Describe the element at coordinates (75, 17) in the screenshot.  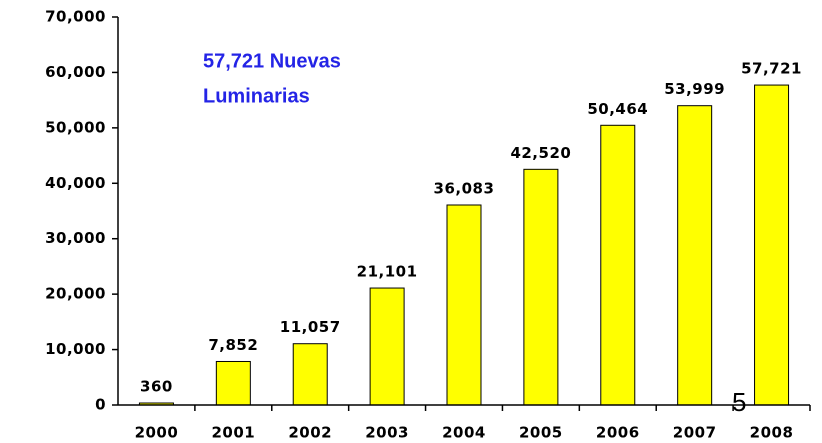
I see `y-tick-label: 70,000` at that location.